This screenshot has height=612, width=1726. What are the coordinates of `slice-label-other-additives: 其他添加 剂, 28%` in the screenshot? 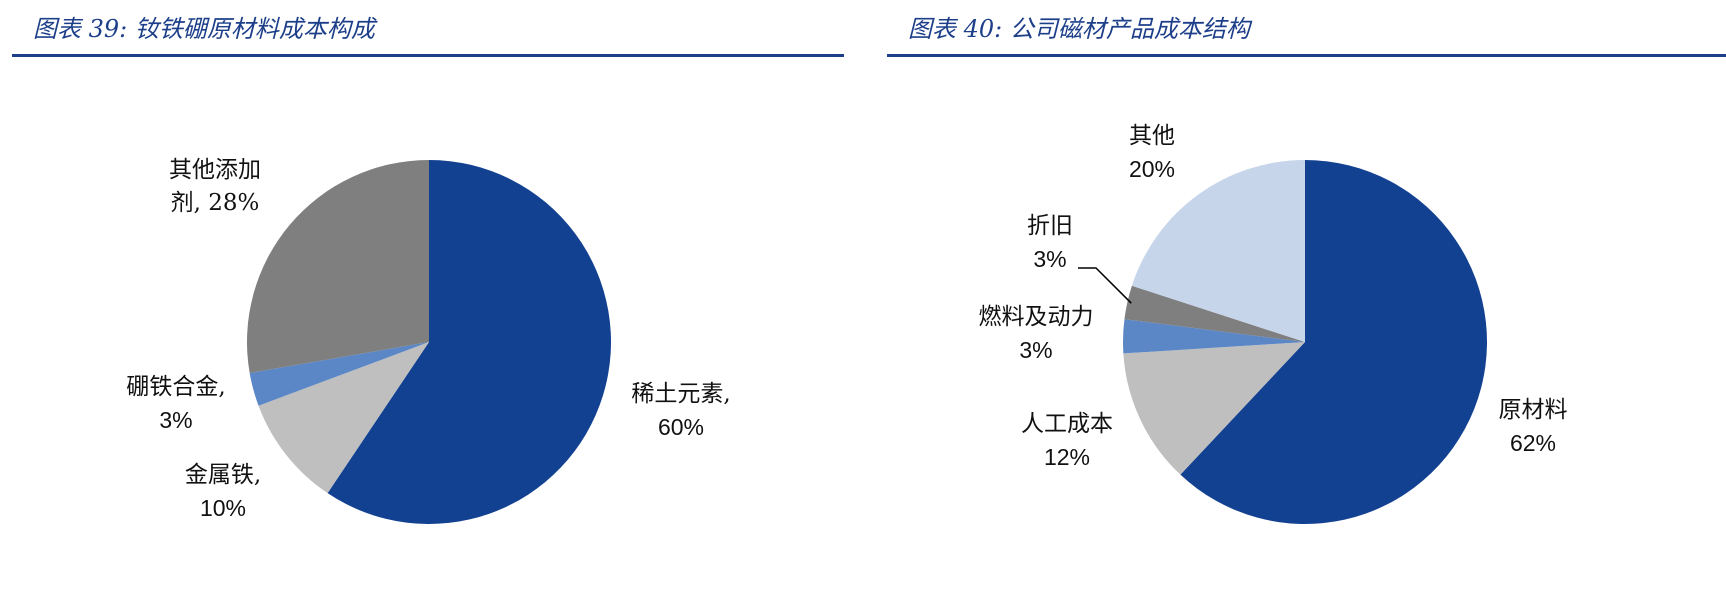 It's located at (215, 186).